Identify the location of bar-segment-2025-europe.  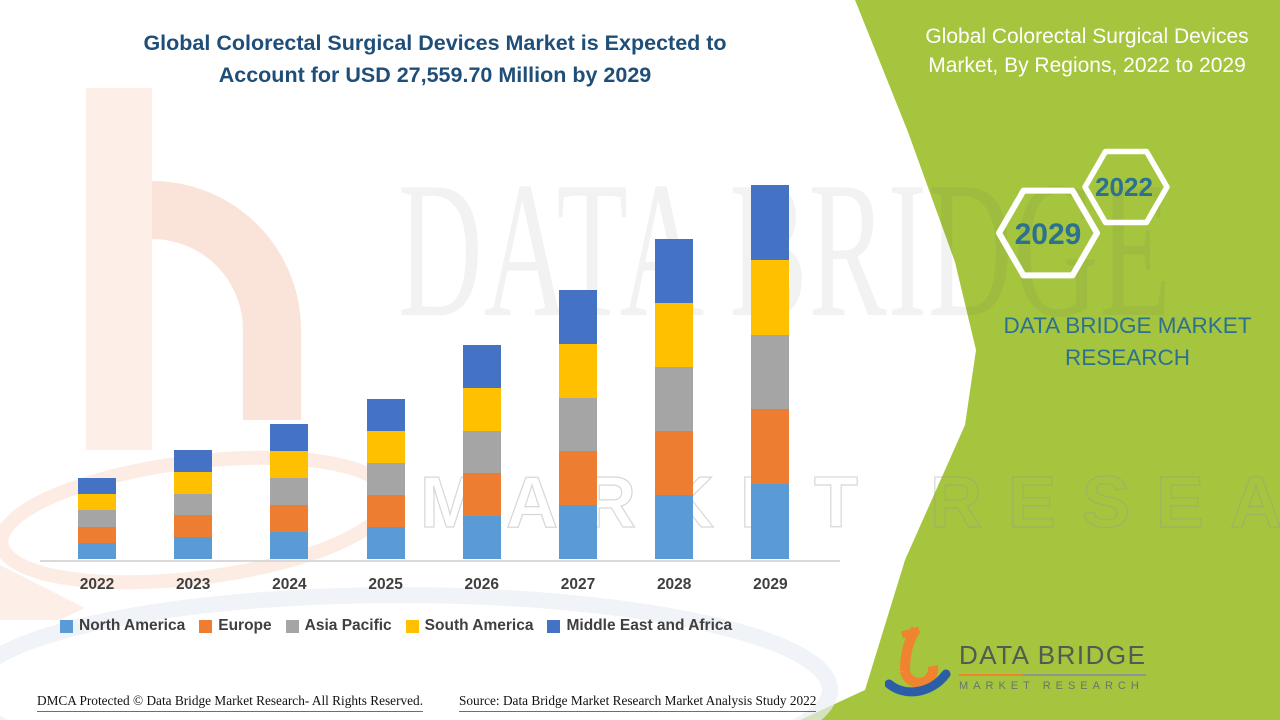
(385, 510).